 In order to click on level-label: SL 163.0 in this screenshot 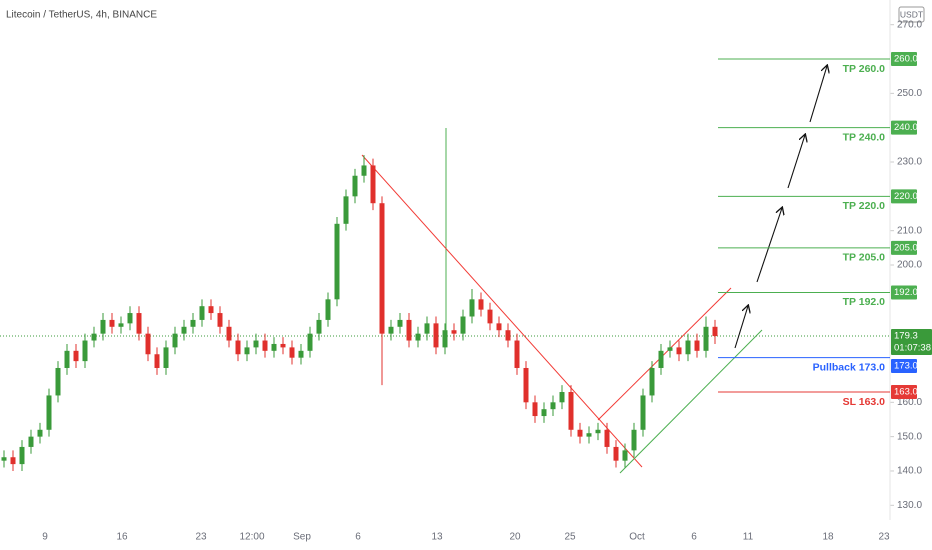, I will do `click(864, 402)`.